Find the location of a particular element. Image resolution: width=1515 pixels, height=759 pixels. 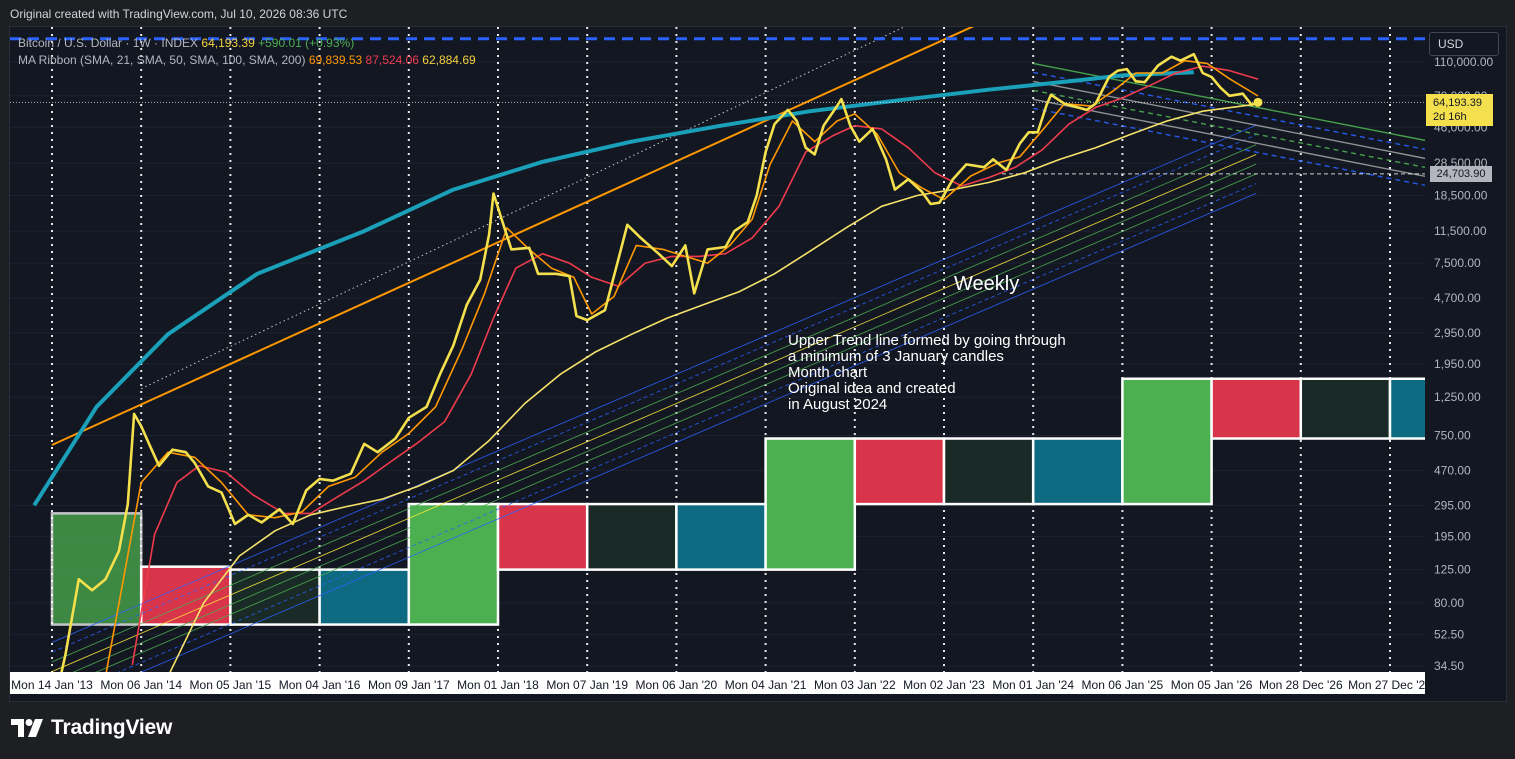

y-tick-label: 1,250.00 is located at coordinates (1457, 397).